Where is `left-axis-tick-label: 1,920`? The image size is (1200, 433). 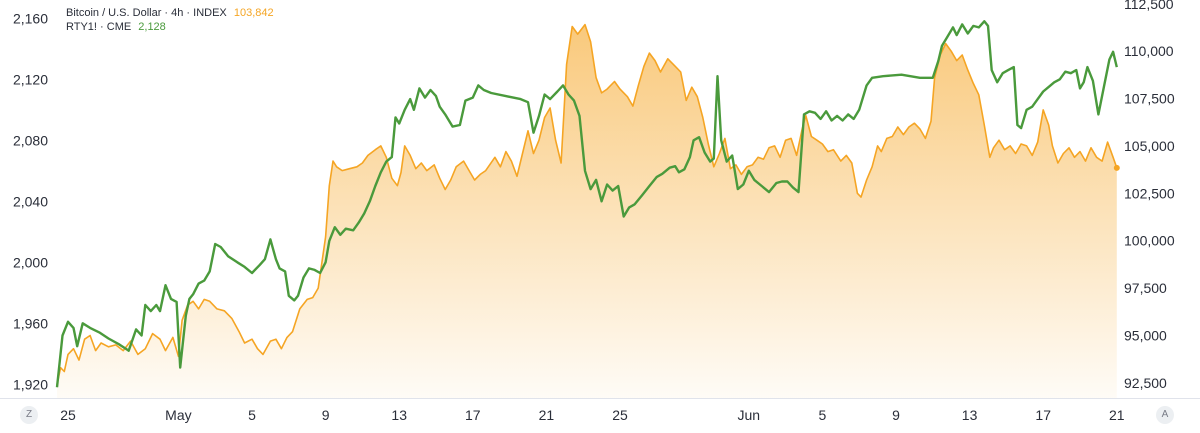 left-axis-tick-label: 1,920 is located at coordinates (30, 384).